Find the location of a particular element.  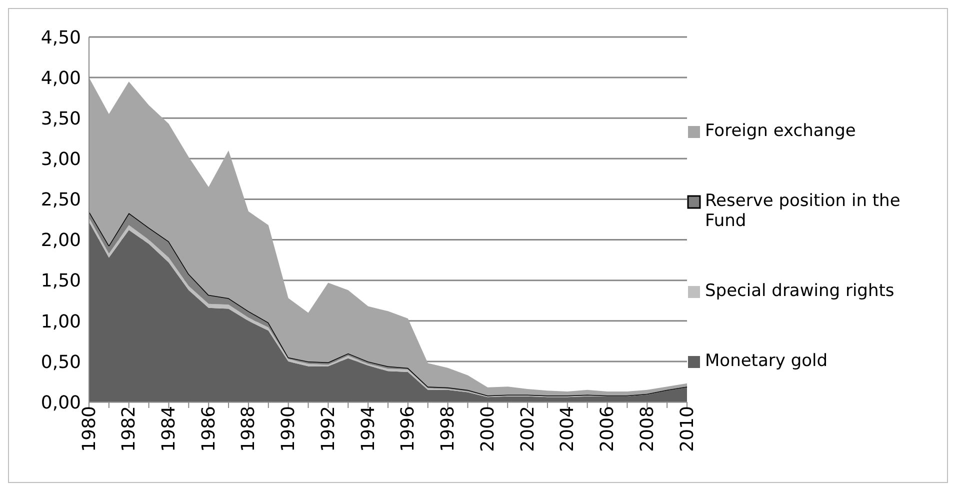

y-tick-label: 1,50 is located at coordinates (60, 281).